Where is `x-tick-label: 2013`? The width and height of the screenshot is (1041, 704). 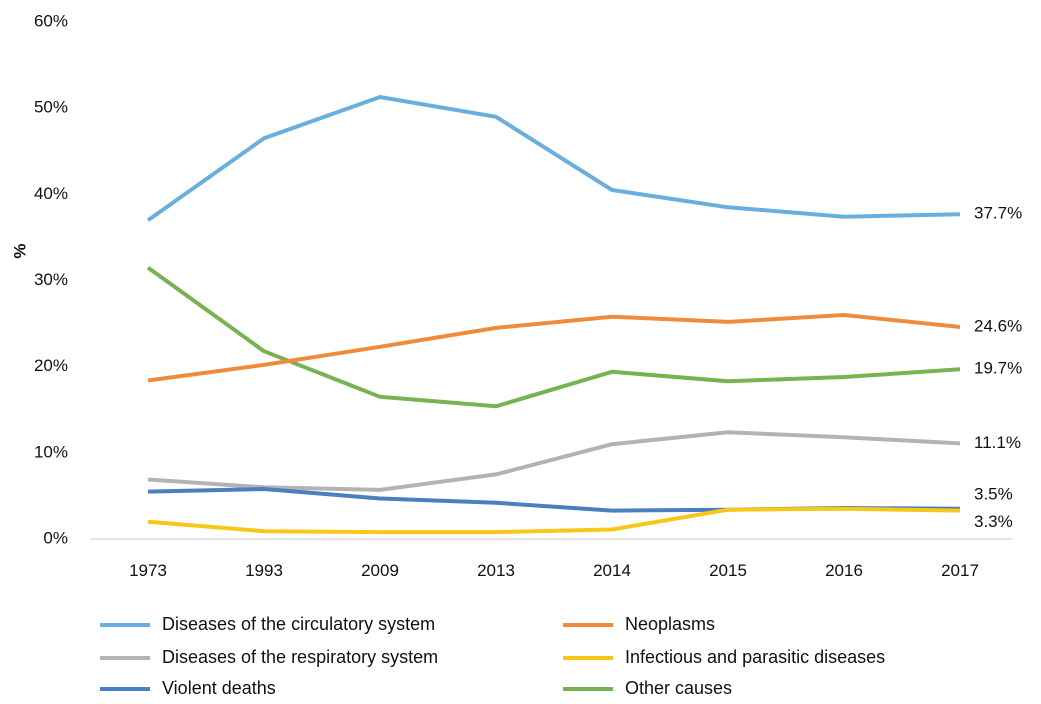 x-tick-label: 2013 is located at coordinates (496, 570).